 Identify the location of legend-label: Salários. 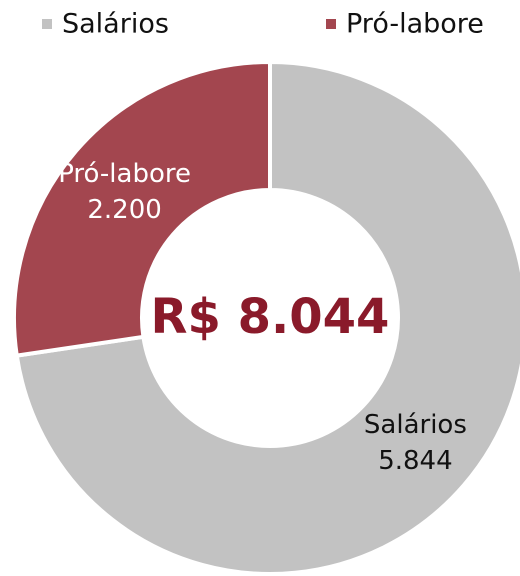
(115, 24).